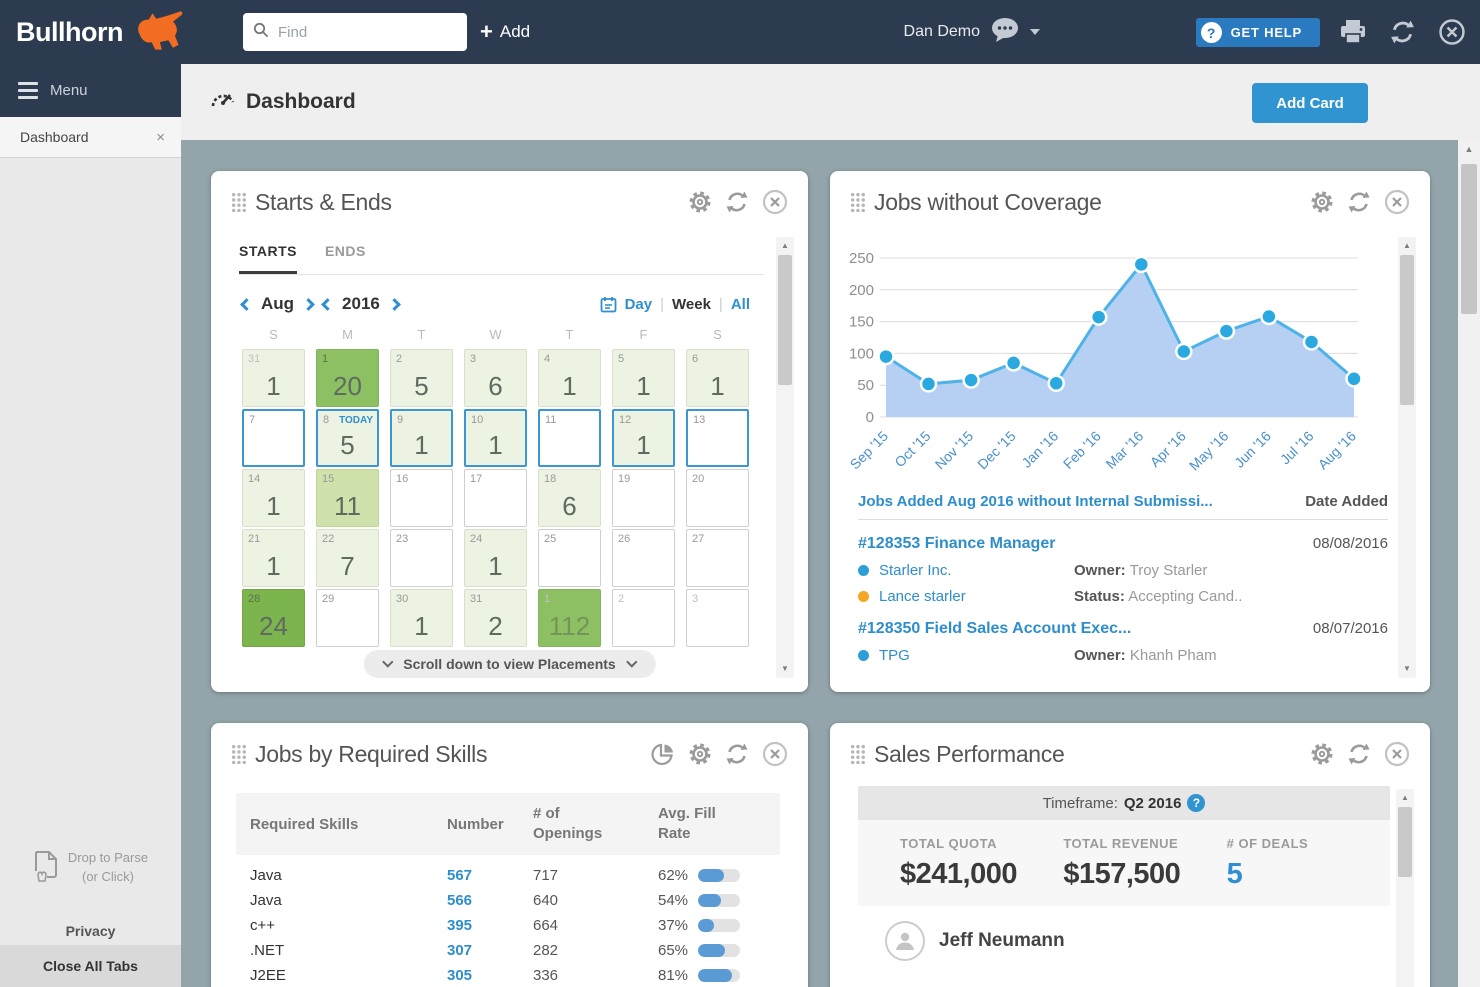 The height and width of the screenshot is (987, 1480). Describe the element at coordinates (569, 378) in the screenshot. I see `calendar-cell: 4 1` at that location.